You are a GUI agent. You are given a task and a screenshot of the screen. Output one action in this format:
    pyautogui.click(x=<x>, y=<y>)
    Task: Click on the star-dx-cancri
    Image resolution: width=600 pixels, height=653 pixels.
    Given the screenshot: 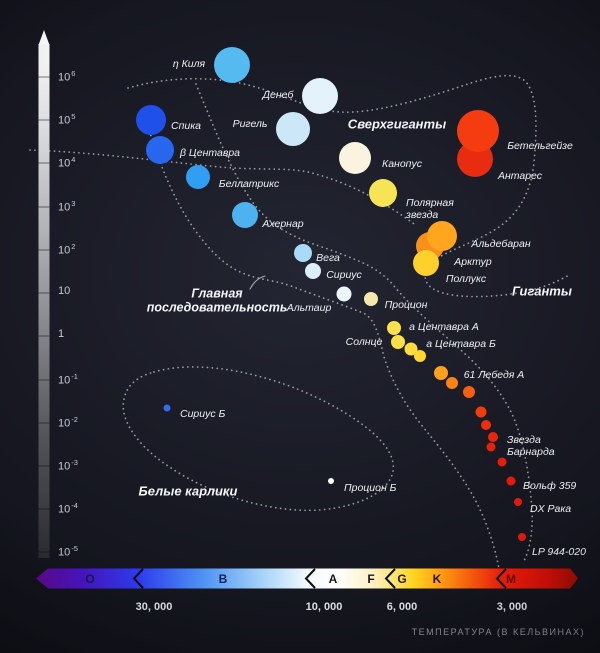 What is the action you would take?
    pyautogui.click(x=518, y=502)
    